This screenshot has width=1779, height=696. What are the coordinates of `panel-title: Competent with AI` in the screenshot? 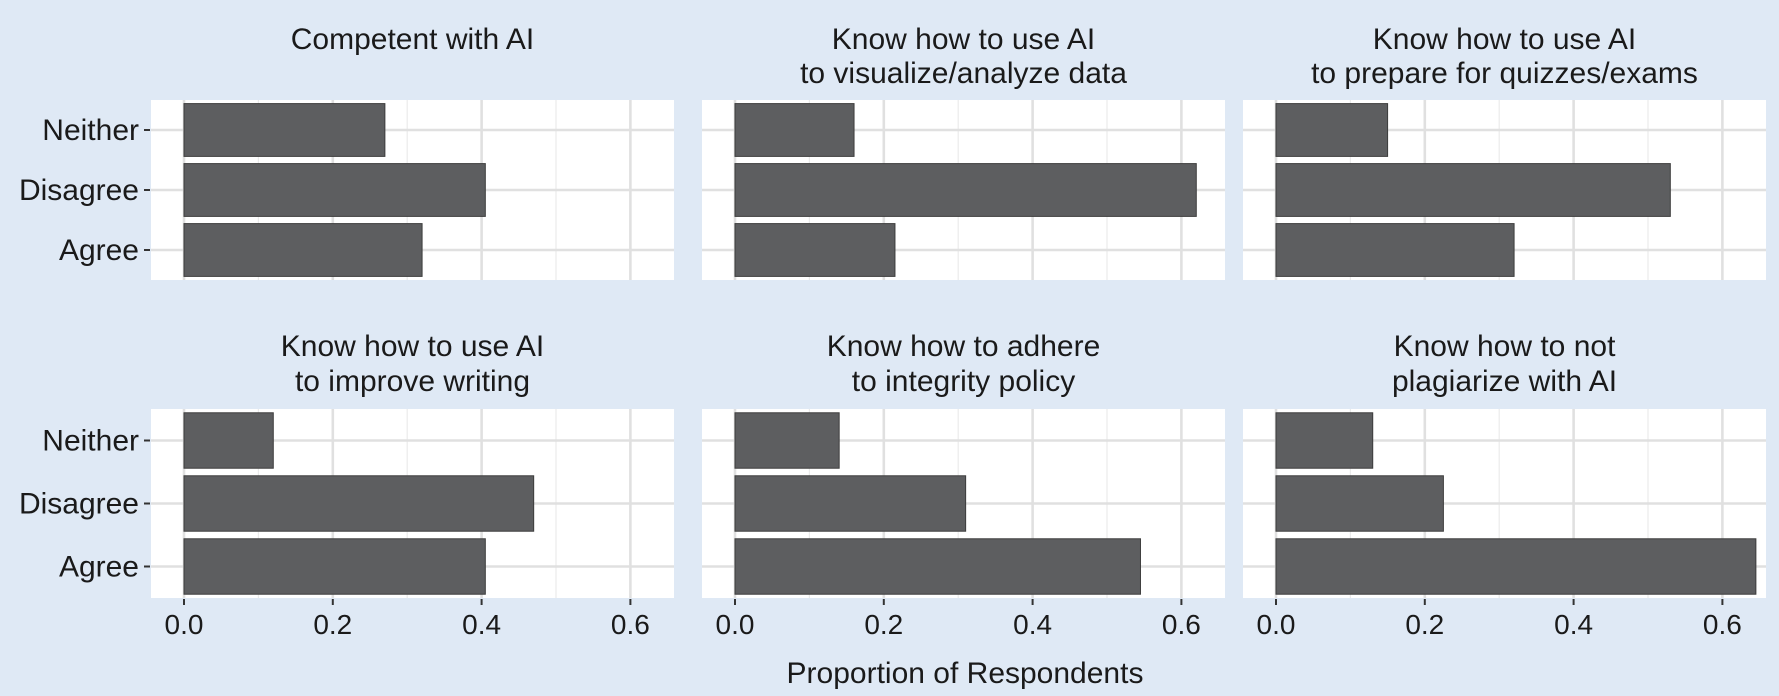 It's located at (412, 39).